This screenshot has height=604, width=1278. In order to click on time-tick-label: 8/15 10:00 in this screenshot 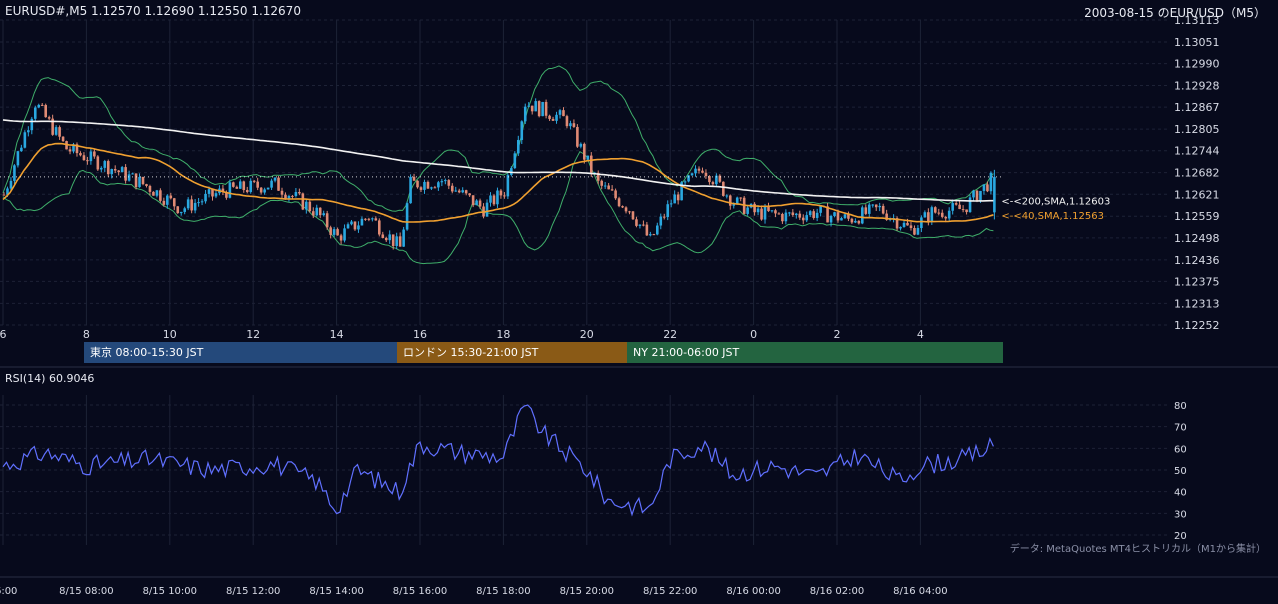, I will do `click(170, 591)`.